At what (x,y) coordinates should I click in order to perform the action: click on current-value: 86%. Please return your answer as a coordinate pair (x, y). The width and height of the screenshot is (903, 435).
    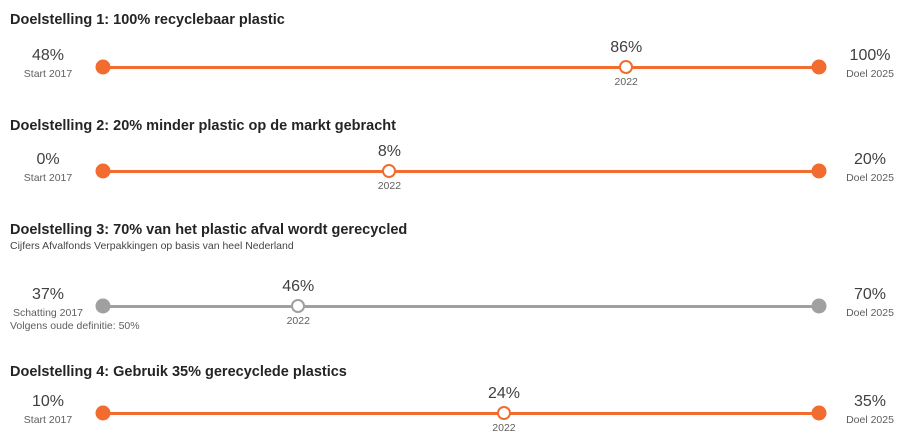
    Looking at the image, I should click on (626, 47).